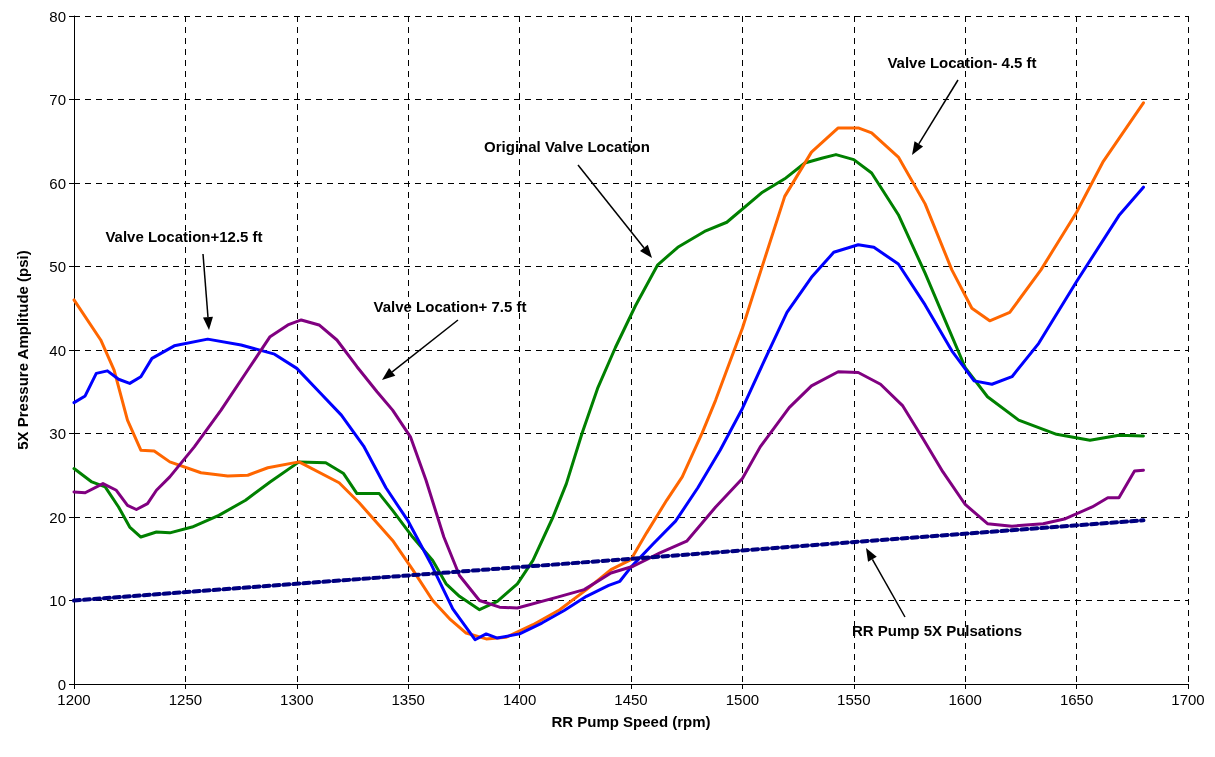 This screenshot has height=757, width=1215. What do you see at coordinates (57, 600) in the screenshot?
I see `y-tick-label: 10` at bounding box center [57, 600].